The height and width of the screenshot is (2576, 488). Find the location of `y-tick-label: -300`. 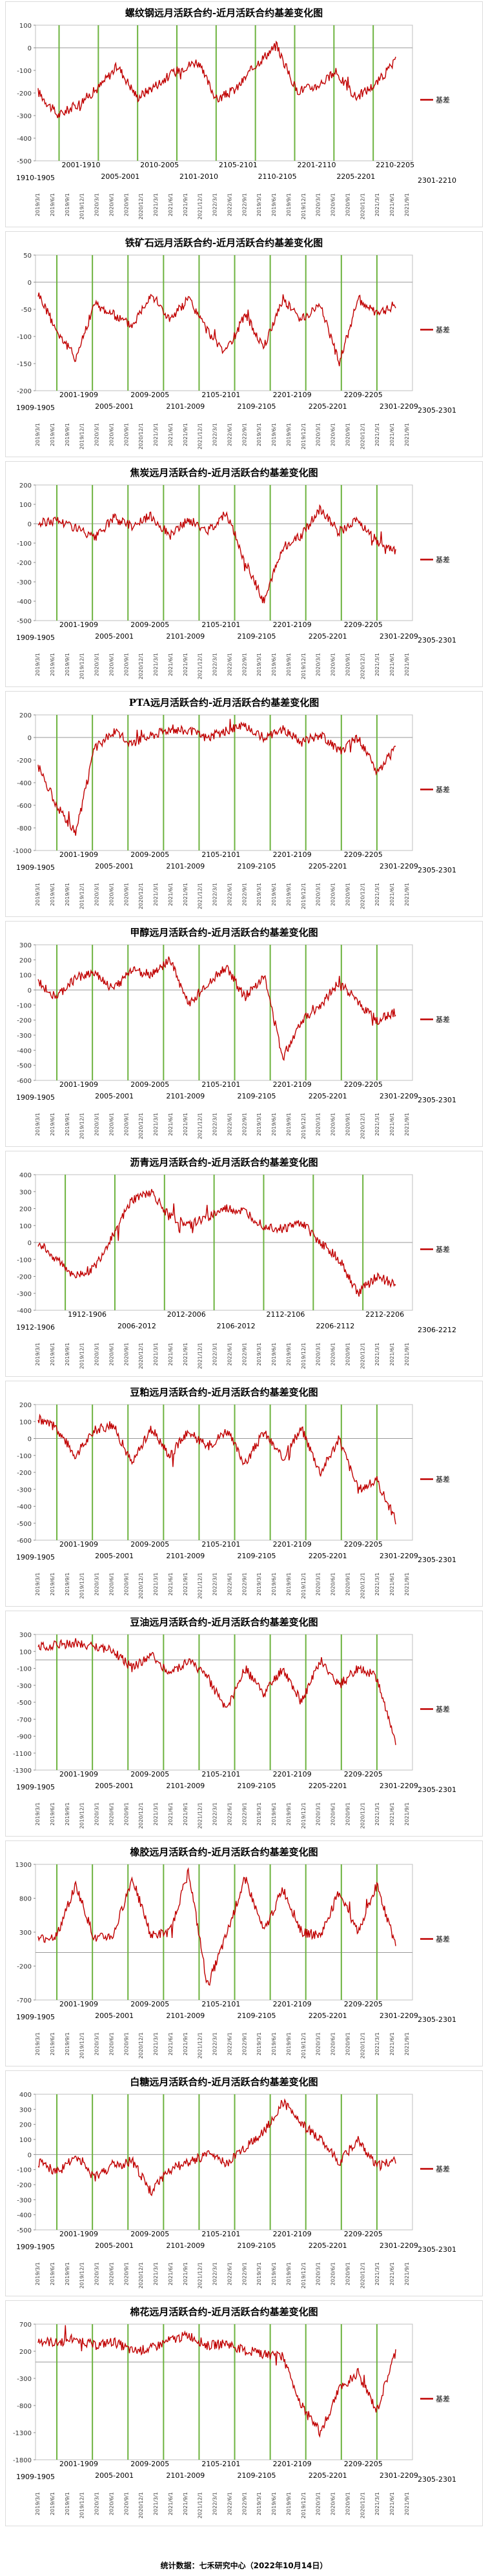

y-tick-label: -300 is located at coordinates (24, 1686).